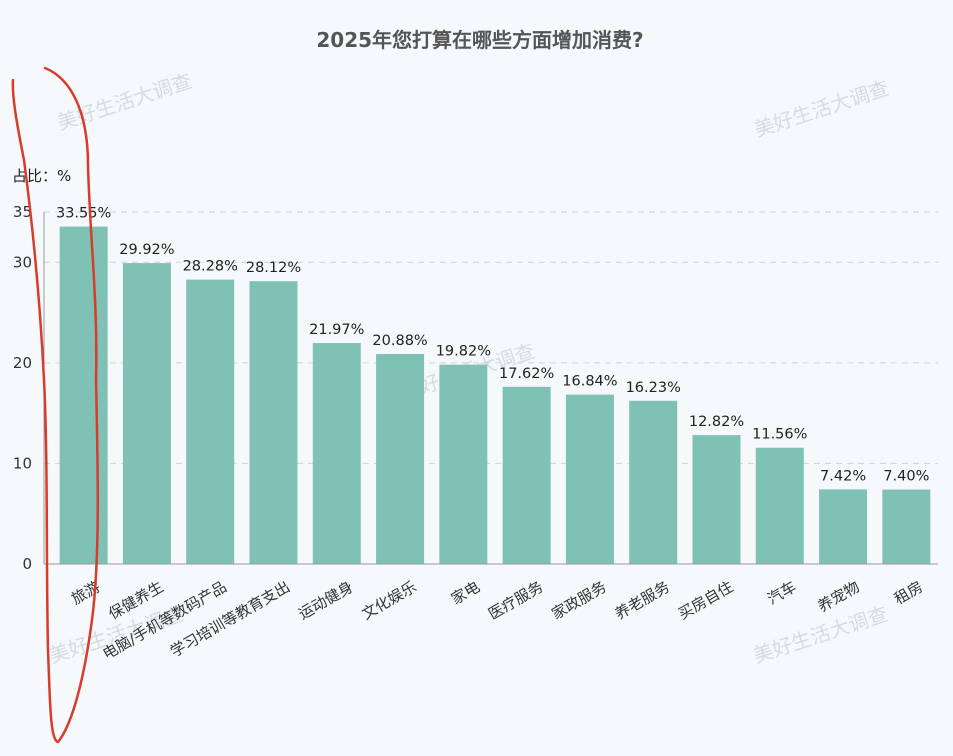 The width and height of the screenshot is (953, 756). I want to click on category-label: 汽车, so click(781, 593).